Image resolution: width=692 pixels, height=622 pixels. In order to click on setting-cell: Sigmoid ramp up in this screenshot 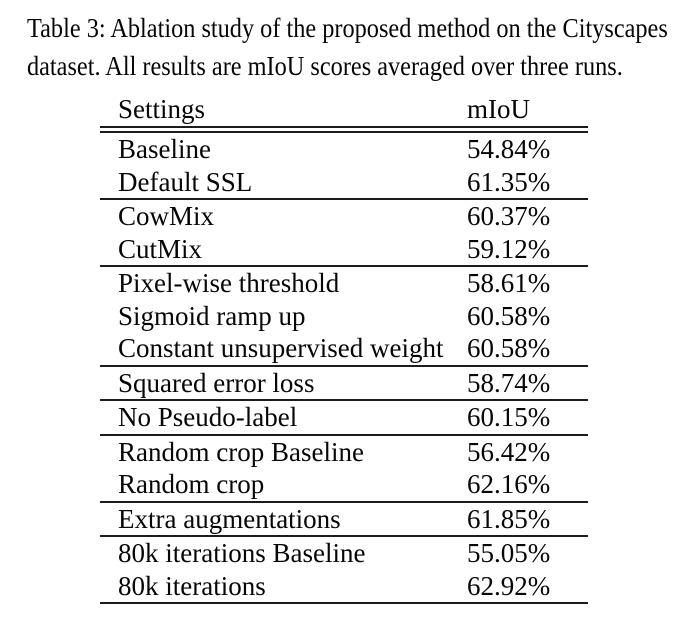, I will do `click(212, 315)`.